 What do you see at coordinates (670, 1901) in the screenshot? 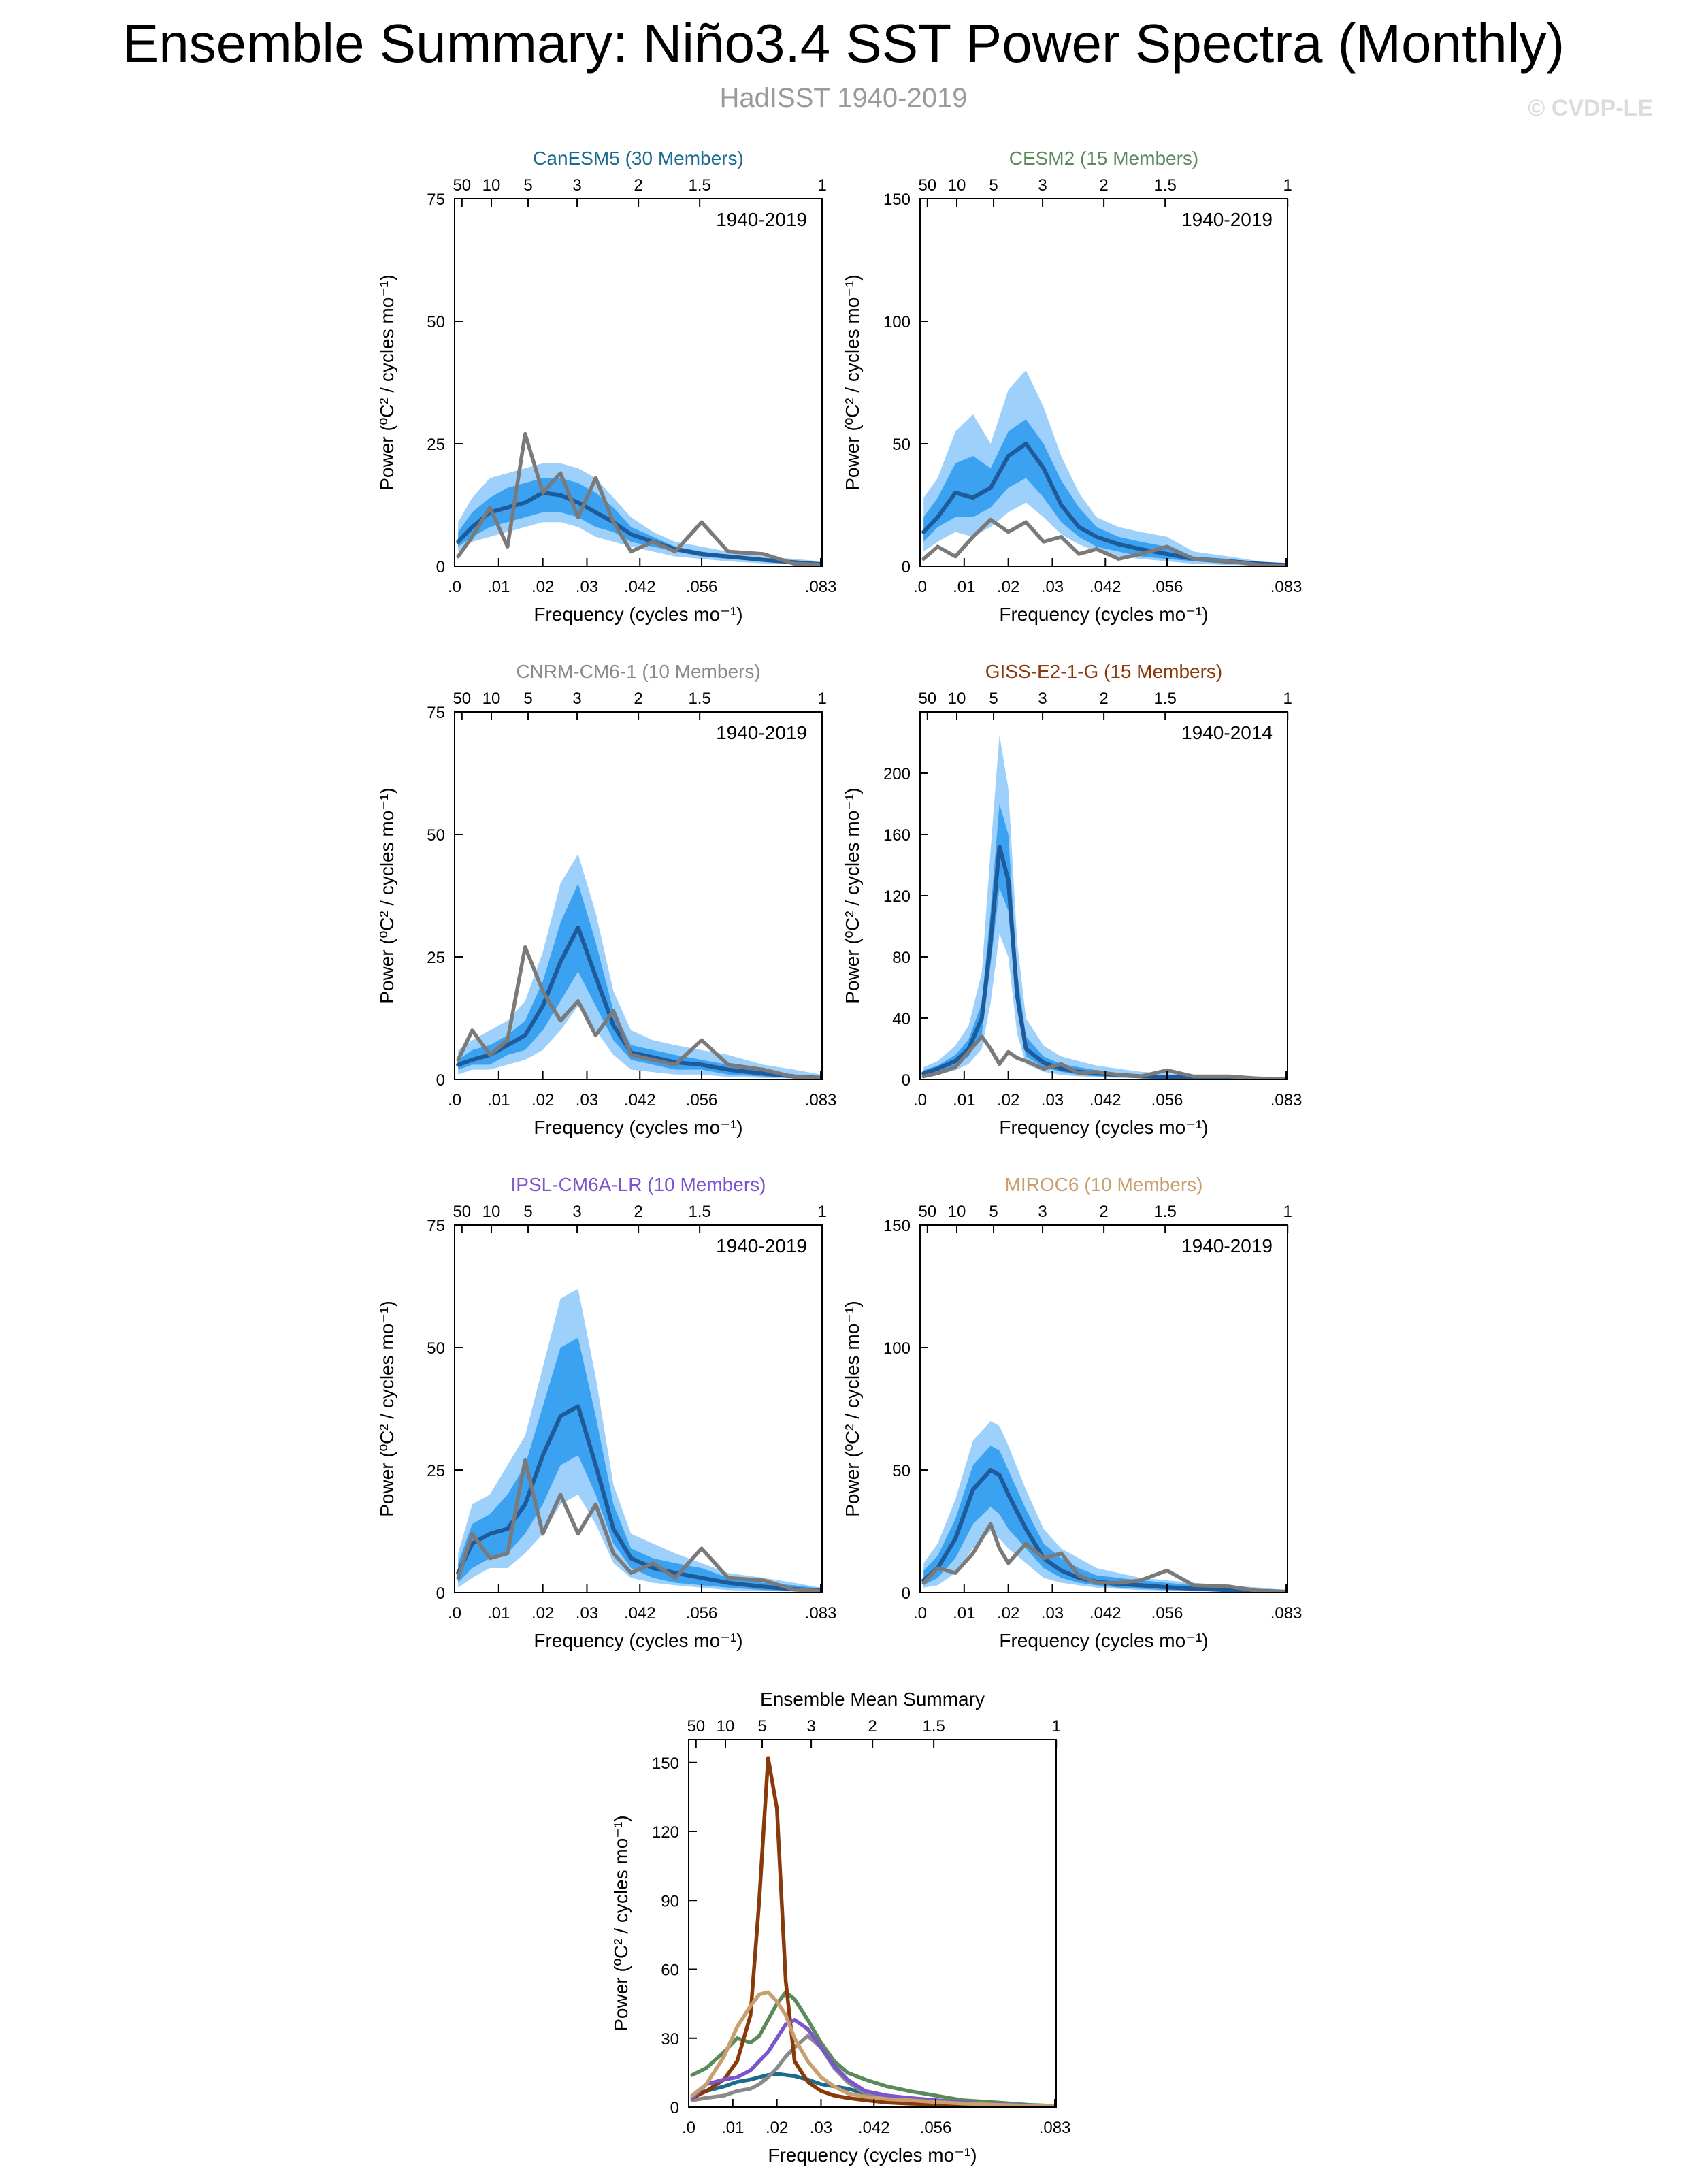
I see `y-tick-label: 90` at bounding box center [670, 1901].